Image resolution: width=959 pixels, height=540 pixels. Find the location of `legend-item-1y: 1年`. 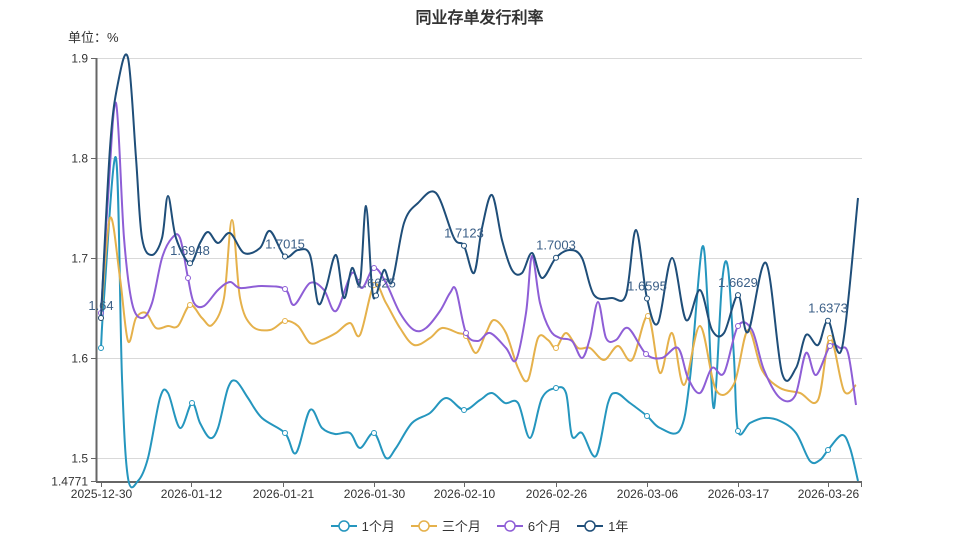

legend-item-1y: 1年 is located at coordinates (602, 525).